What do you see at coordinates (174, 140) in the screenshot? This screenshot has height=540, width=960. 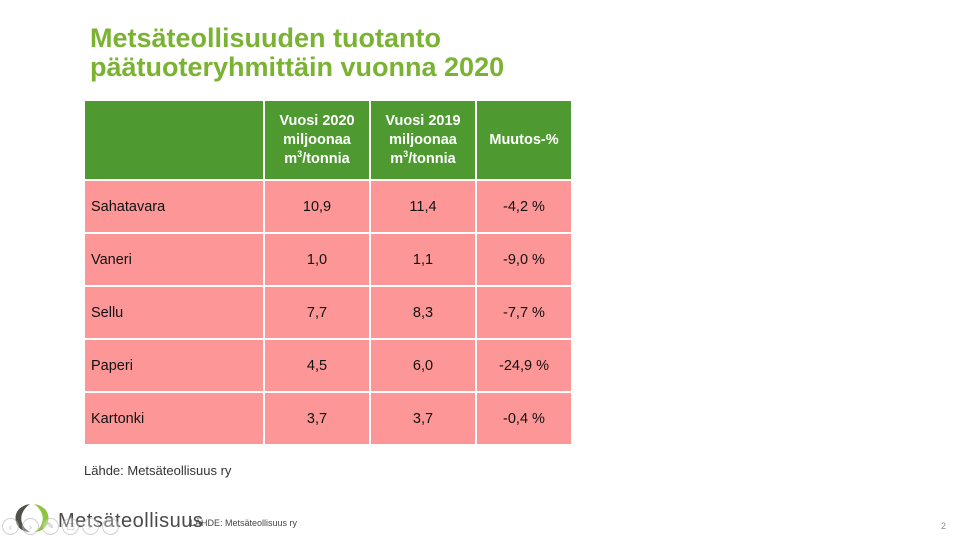 I see `header-product` at bounding box center [174, 140].